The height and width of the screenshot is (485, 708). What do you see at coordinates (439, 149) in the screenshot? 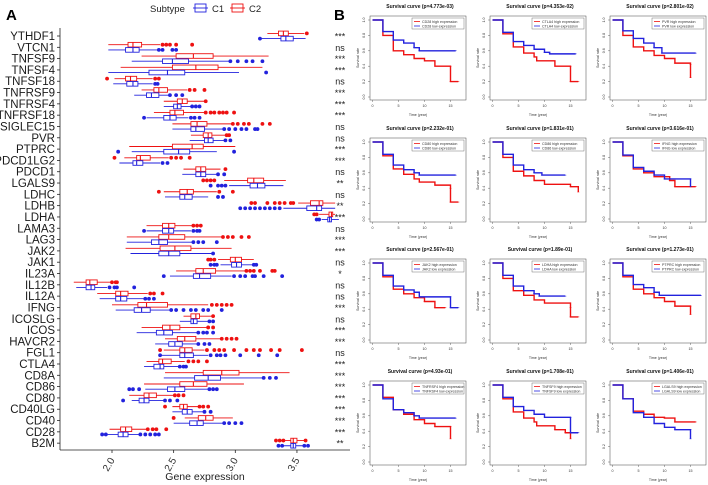
I see `legend-low-label: CD80 low expression` at bounding box center [439, 149].